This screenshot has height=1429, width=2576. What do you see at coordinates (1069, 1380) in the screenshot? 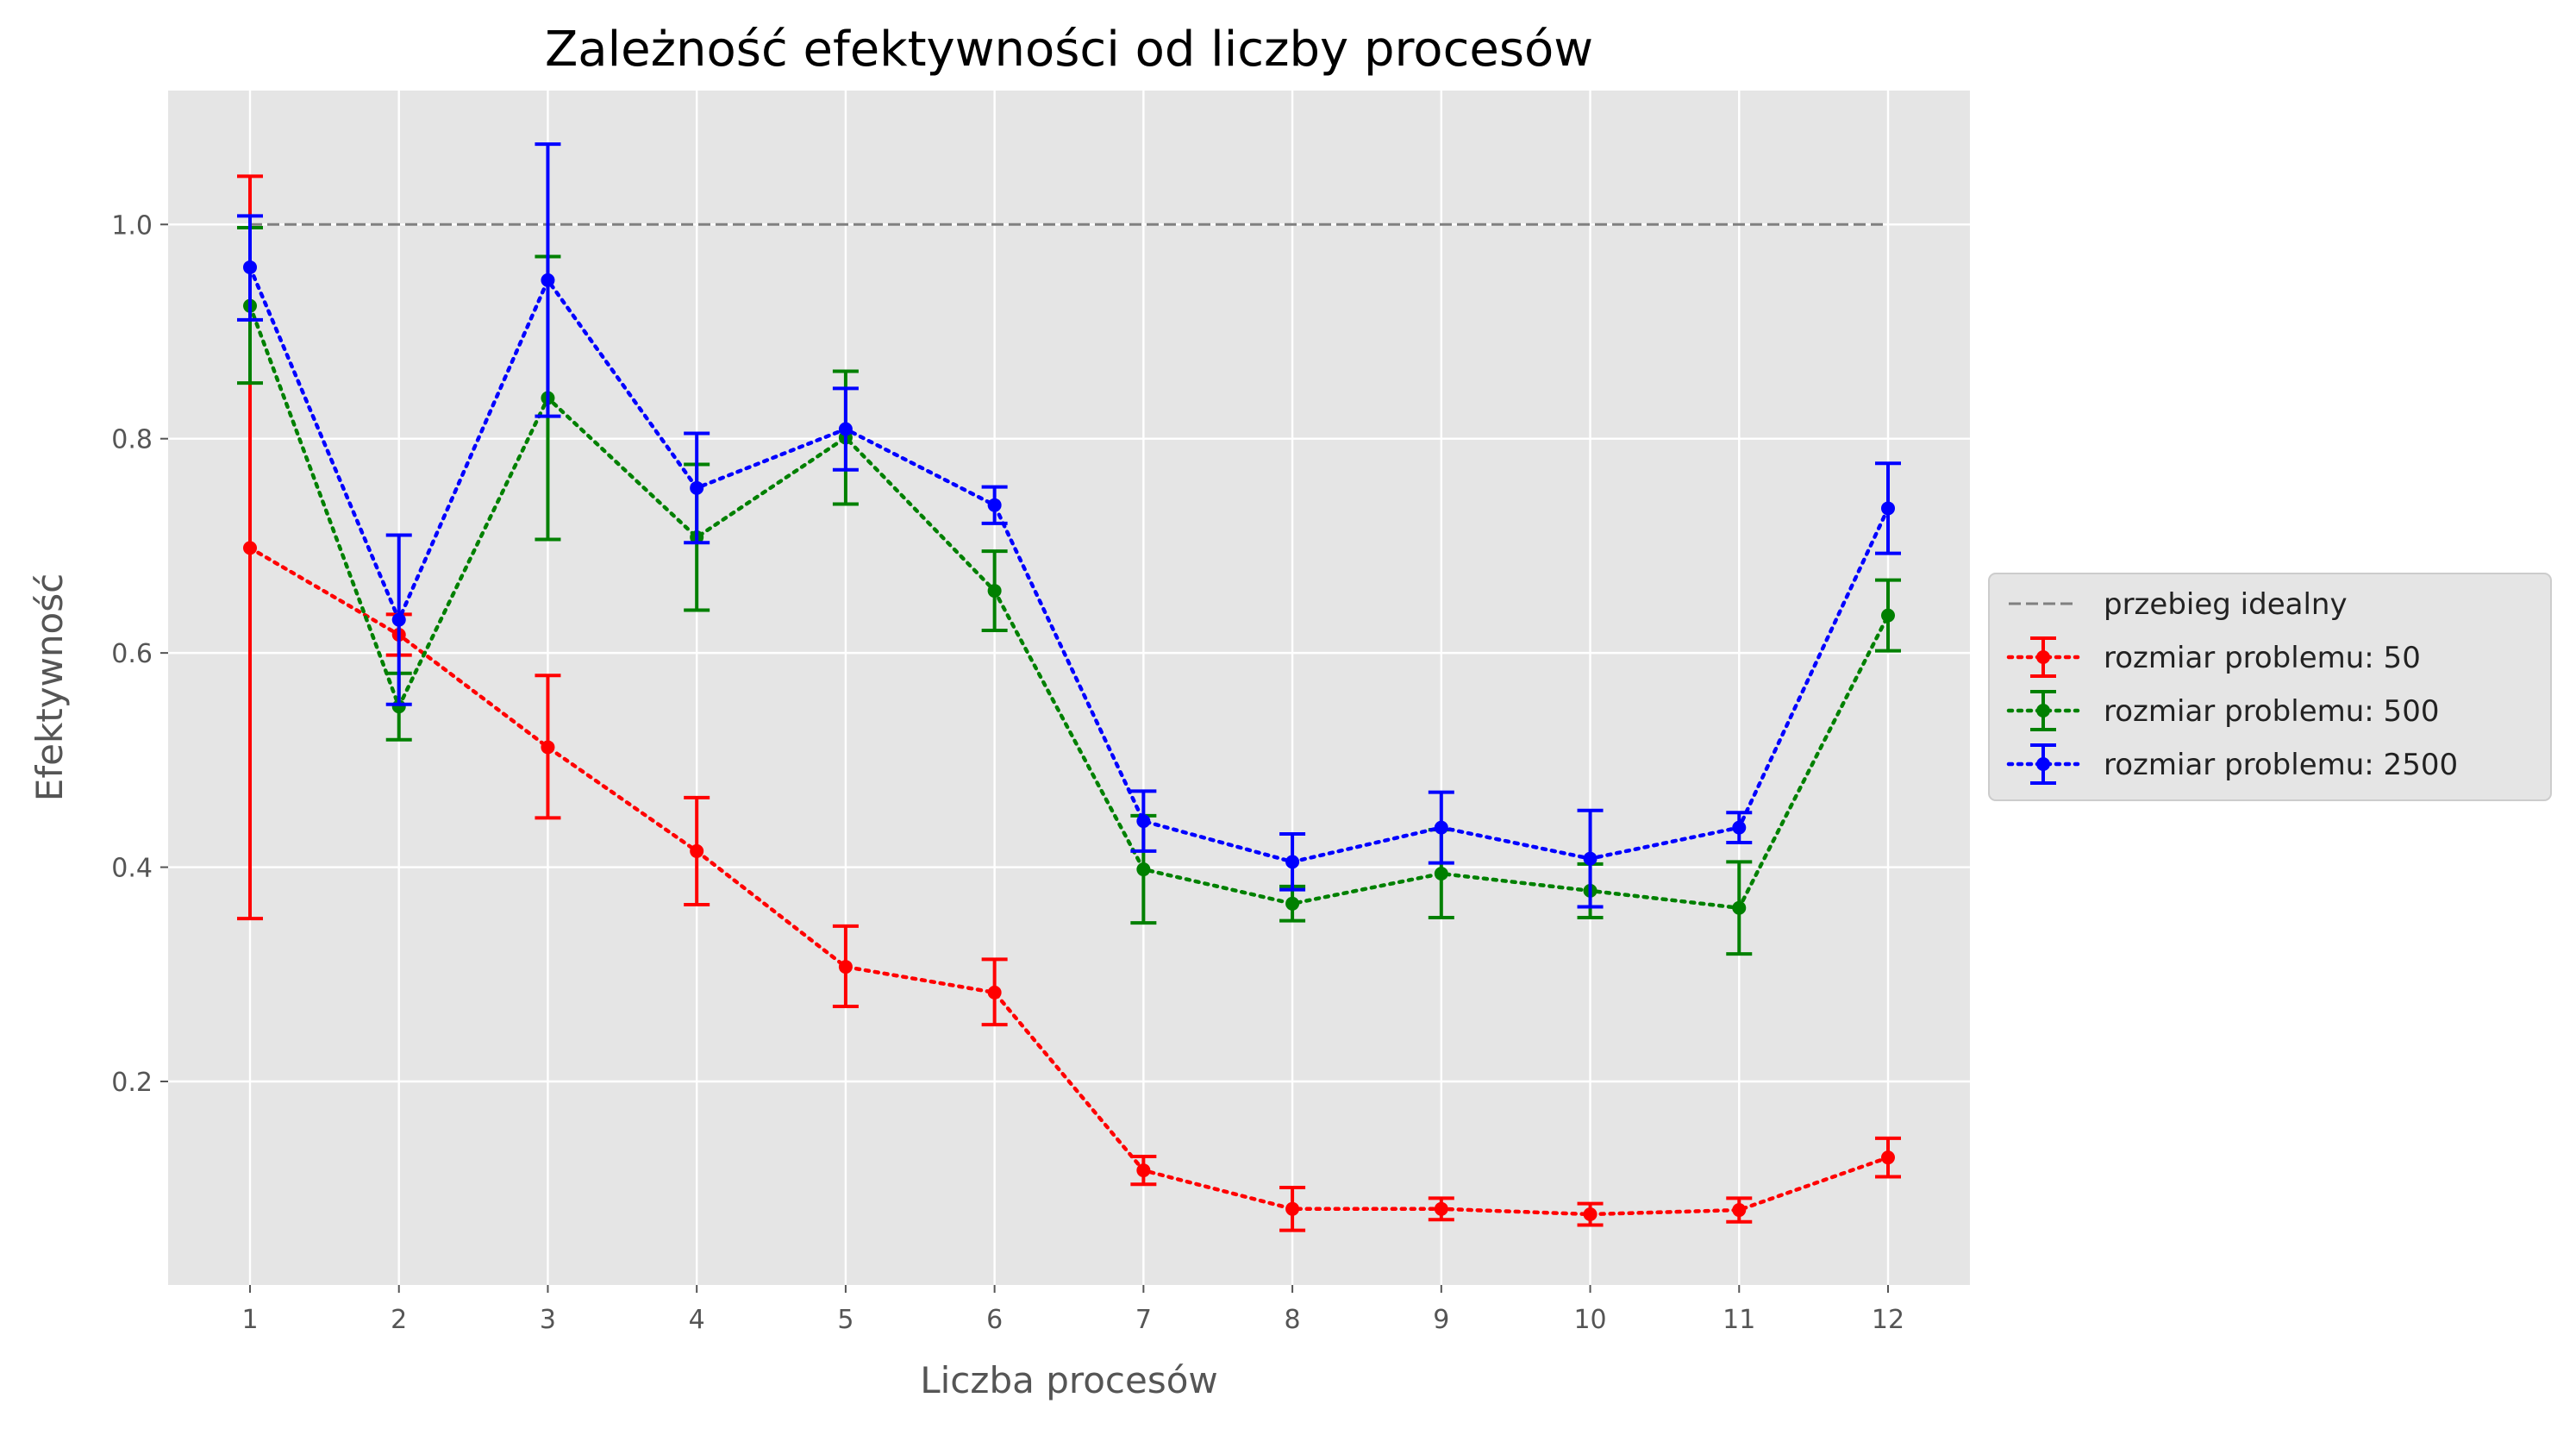
I see `x-axis-label: Liczba procesów` at bounding box center [1069, 1380].